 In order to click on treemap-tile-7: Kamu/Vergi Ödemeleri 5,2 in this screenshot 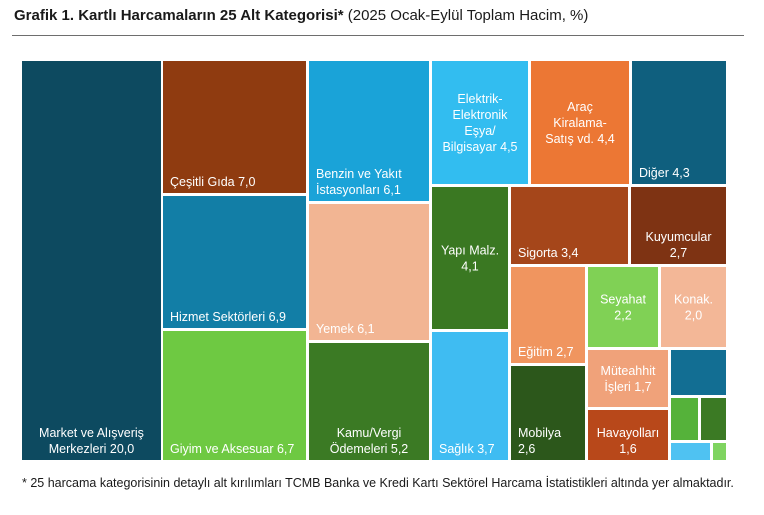, I will do `click(369, 401)`.